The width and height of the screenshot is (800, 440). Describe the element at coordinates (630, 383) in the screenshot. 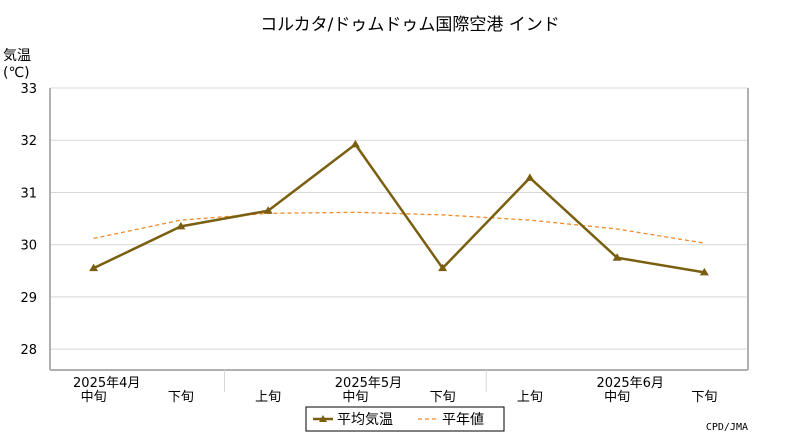

I see `x-month-label: 2025年6月` at that location.